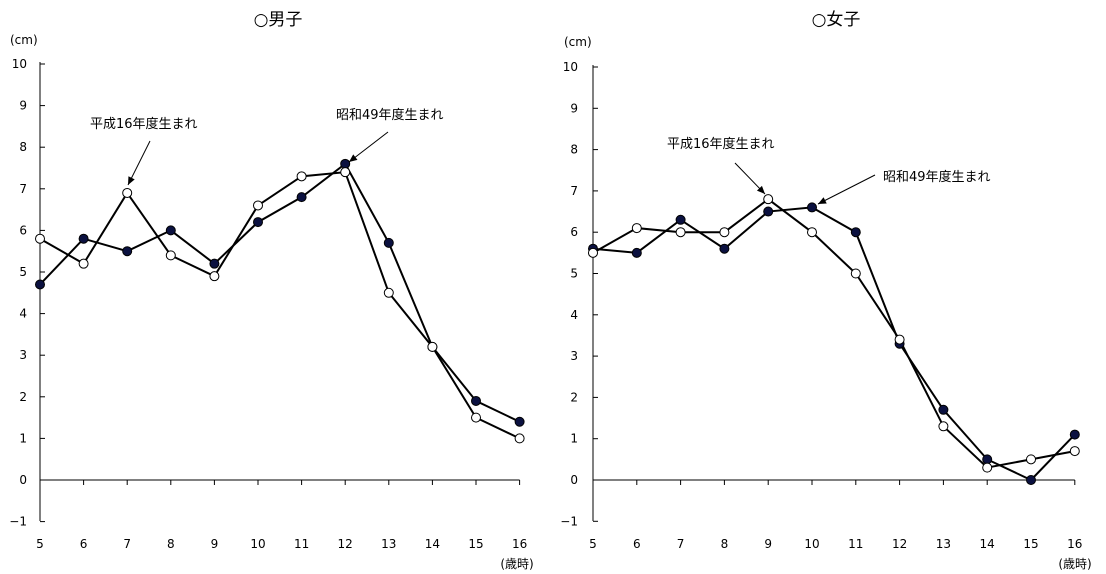  Describe the element at coordinates (574, 232) in the screenshot. I see `y-tick-label: 6` at that location.